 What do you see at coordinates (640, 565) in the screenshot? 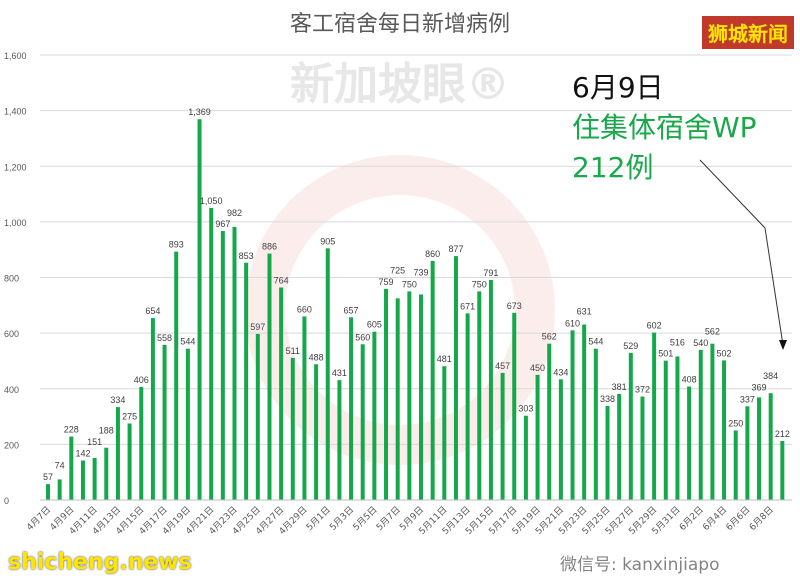
I see `watermark-wechat: 微信号: kanxinjiapo` at bounding box center [640, 565].